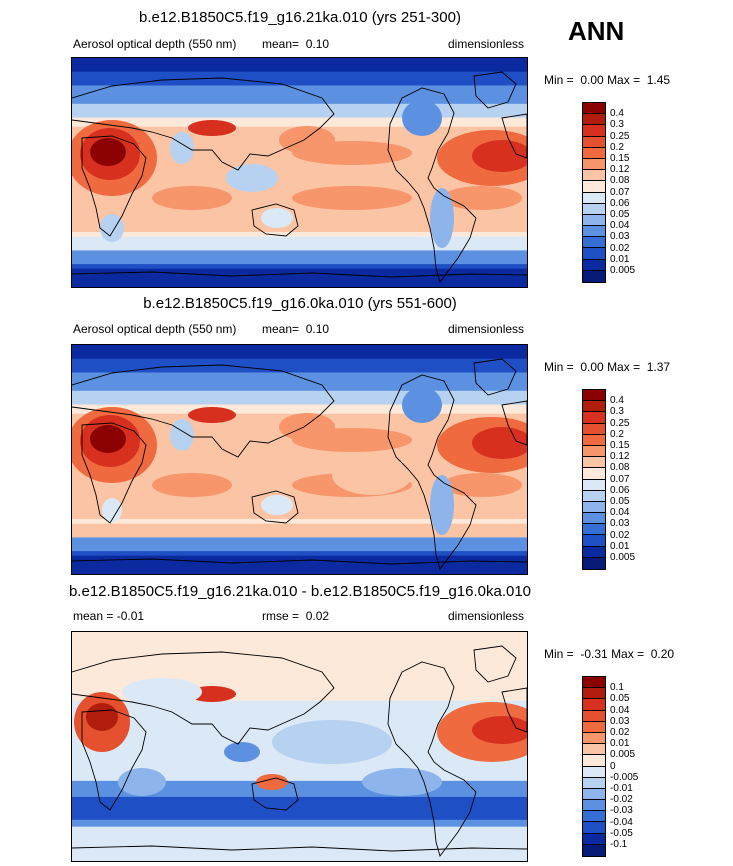 The height and width of the screenshot is (866, 733). What do you see at coordinates (621, 822) in the screenshot?
I see `colorbar-tick-label: -0.04` at bounding box center [621, 822].